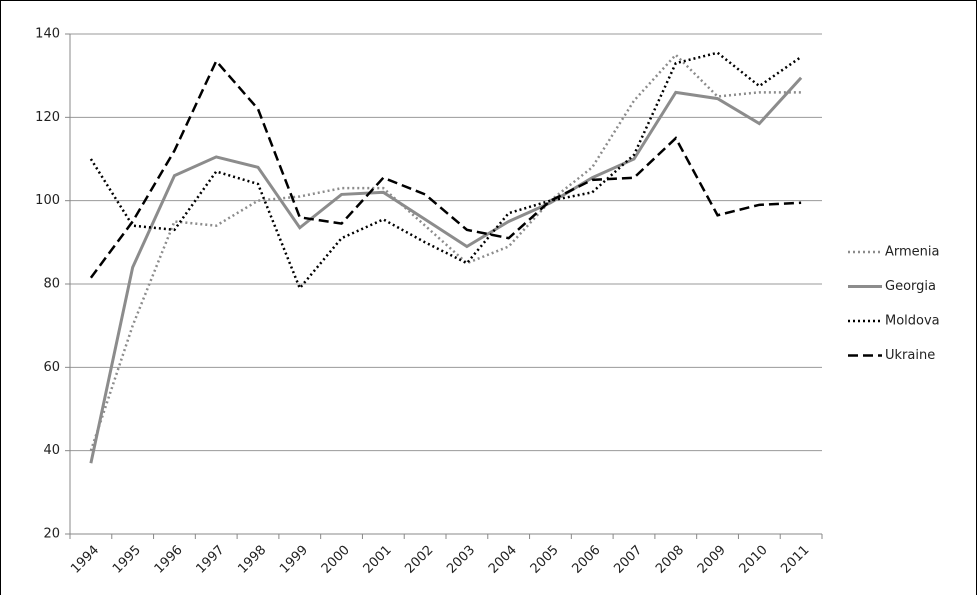 This screenshot has height=595, width=977. What do you see at coordinates (628, 560) in the screenshot?
I see `x-tick-label: 2007` at bounding box center [628, 560].